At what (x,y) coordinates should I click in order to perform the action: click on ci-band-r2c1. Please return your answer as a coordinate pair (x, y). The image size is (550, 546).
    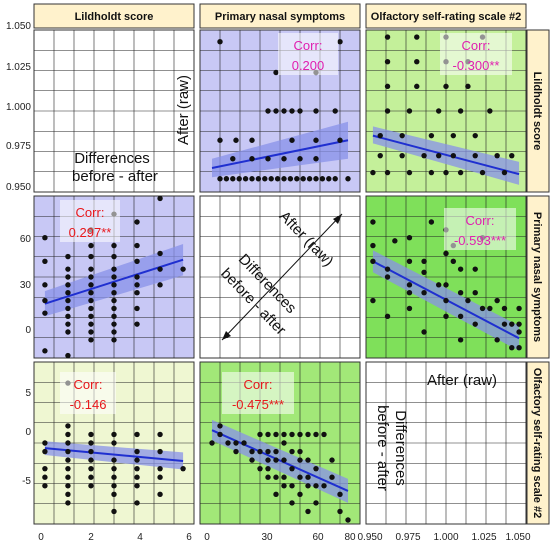
    Looking at the image, I should click on (114, 280).